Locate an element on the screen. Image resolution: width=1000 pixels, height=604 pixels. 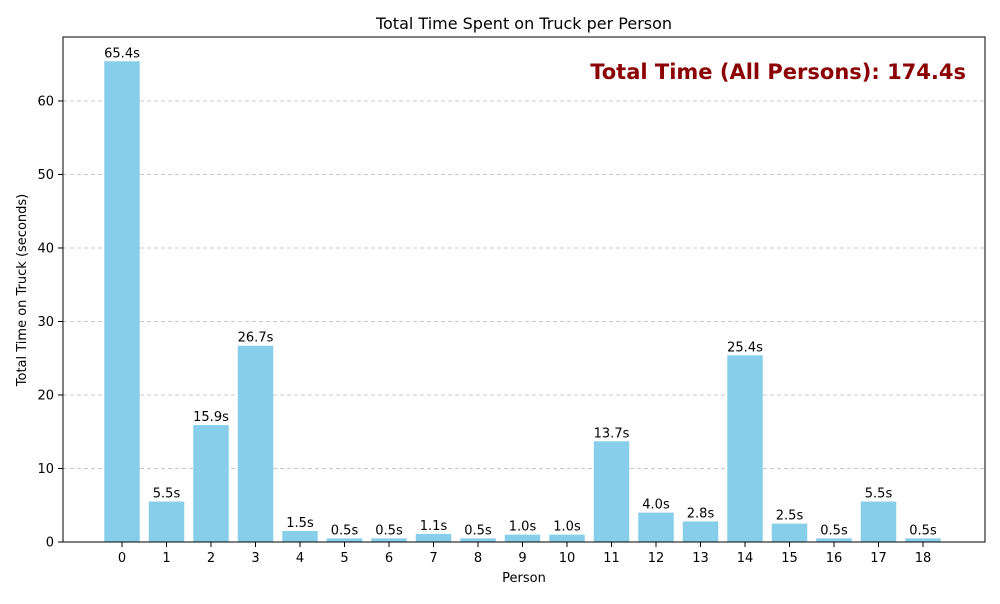
y-axis-label: Total Time on Truck (seconds) is located at coordinates (22, 290).